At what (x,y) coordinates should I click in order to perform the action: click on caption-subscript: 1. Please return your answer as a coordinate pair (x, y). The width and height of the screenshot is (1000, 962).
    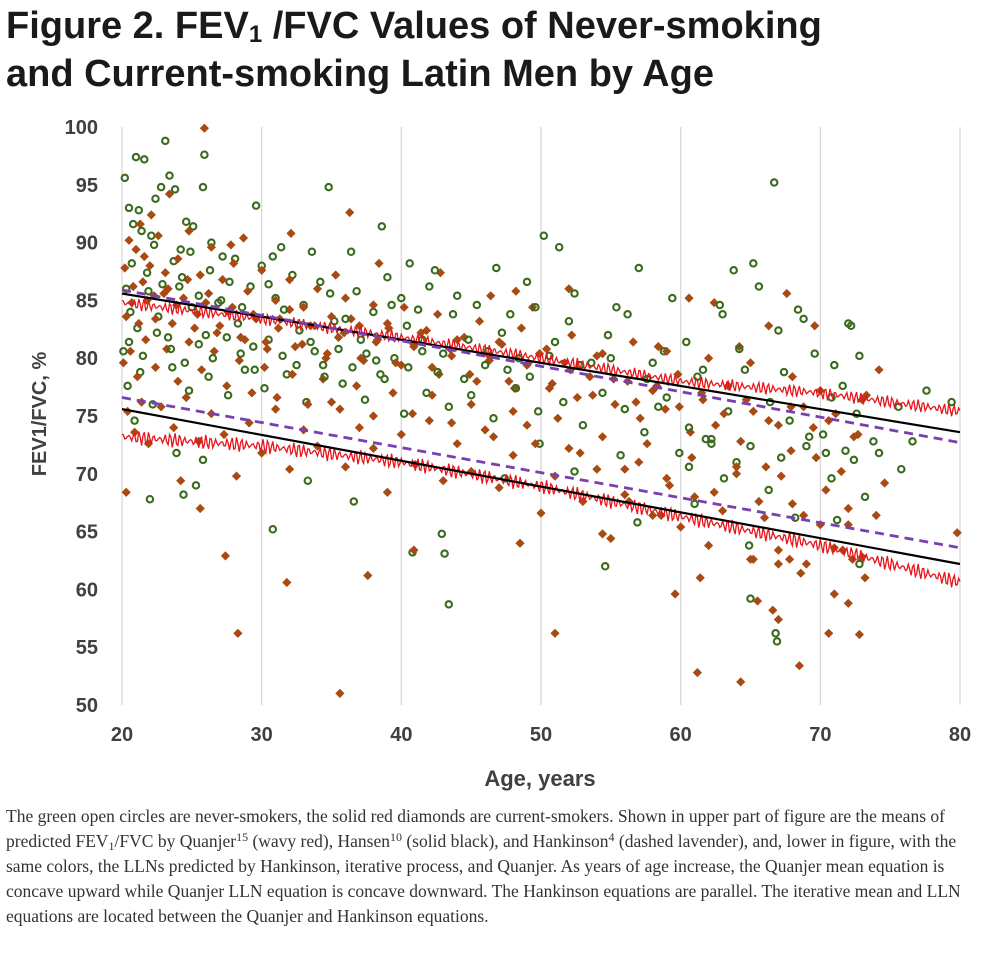
    Looking at the image, I should click on (111, 846).